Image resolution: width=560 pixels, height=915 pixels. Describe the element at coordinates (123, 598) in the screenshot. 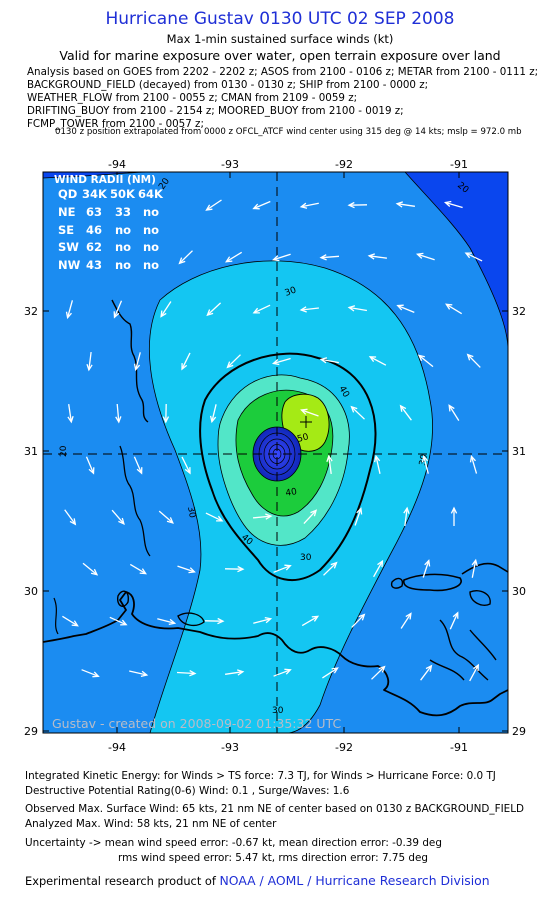

I see `lake-calcasieu` at that location.